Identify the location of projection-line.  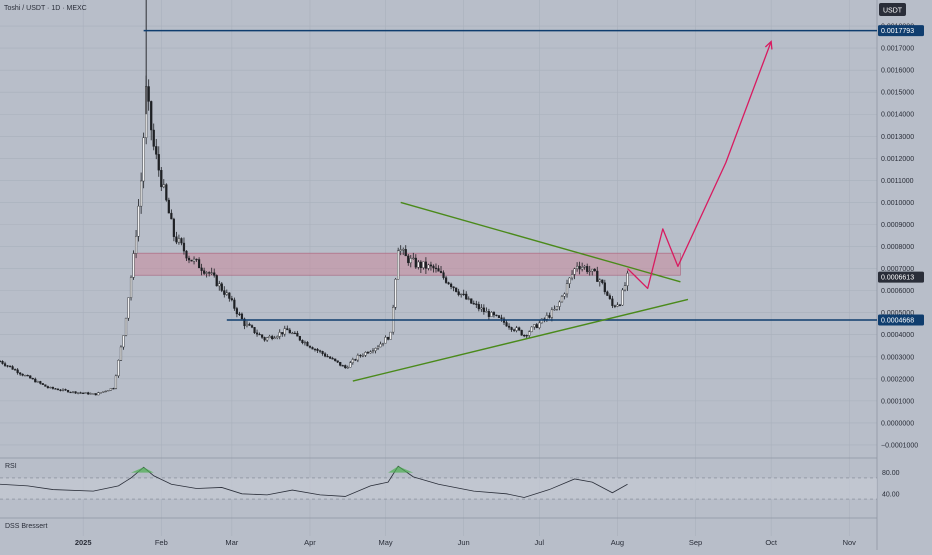
(699, 165).